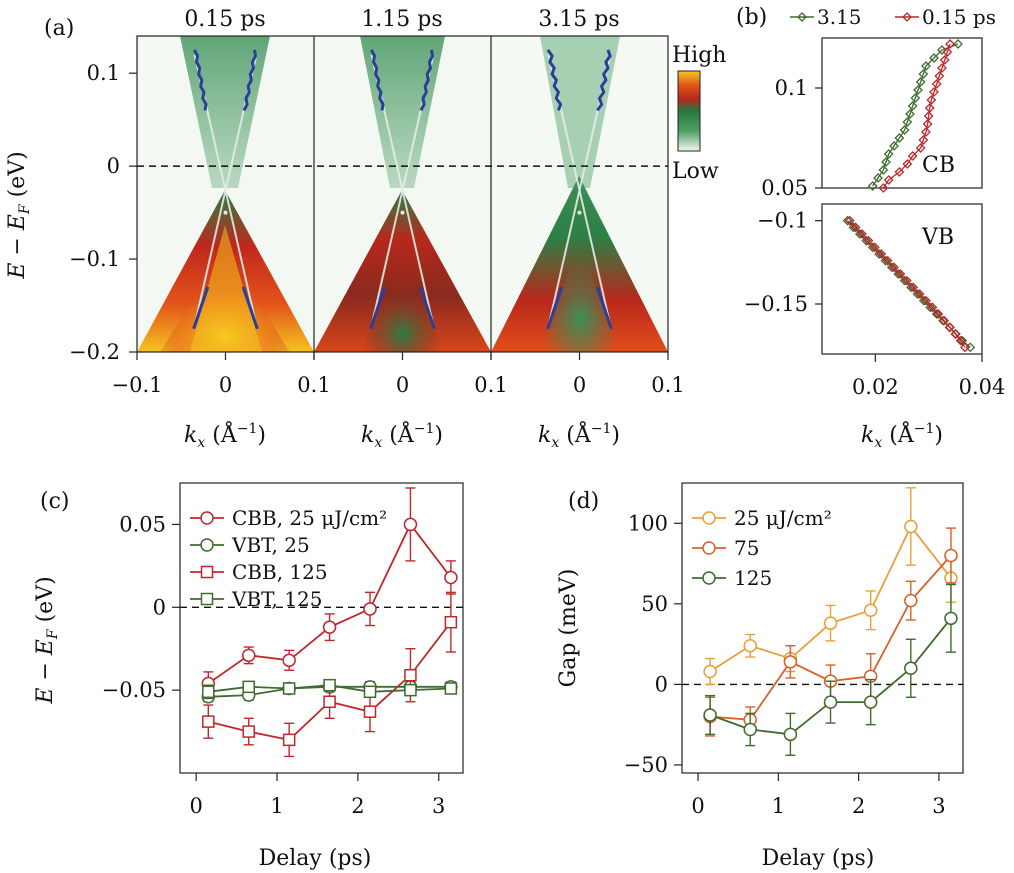  I want to click on colorbar-high: High, so click(699, 55).